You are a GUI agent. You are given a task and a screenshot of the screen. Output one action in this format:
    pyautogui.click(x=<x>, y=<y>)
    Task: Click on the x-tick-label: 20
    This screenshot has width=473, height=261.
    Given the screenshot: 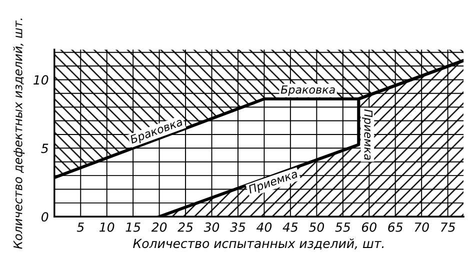 What is the action you would take?
    pyautogui.click(x=159, y=227)
    